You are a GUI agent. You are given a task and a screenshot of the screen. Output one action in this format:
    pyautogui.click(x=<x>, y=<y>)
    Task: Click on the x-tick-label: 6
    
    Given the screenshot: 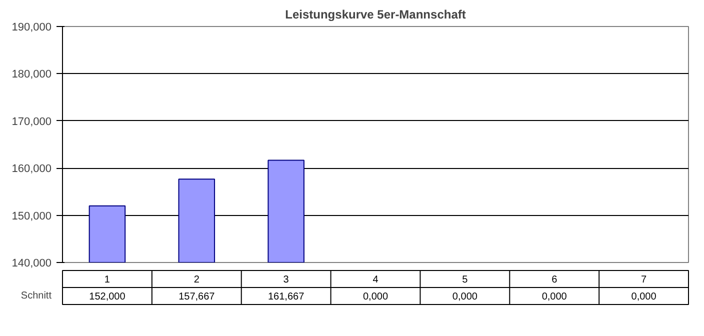 What is the action you would take?
    pyautogui.click(x=555, y=280)
    